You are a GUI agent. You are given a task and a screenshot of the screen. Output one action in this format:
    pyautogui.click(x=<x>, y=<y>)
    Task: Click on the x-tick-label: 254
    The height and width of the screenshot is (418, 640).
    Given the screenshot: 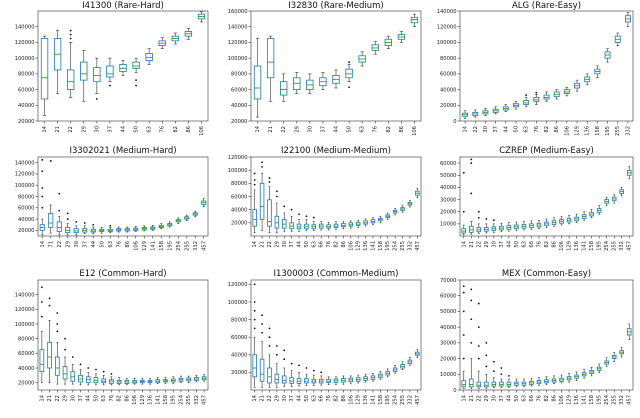 What is the action you would take?
    pyautogui.click(x=607, y=399)
    